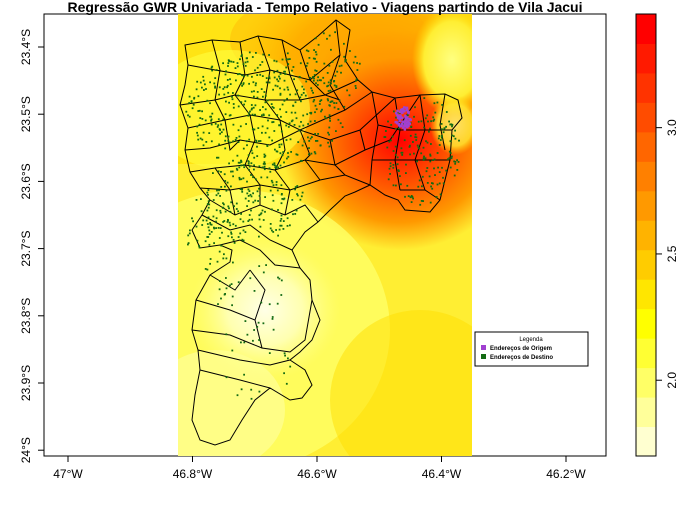 The height and width of the screenshot is (505, 700). Describe the element at coordinates (672, 253) in the screenshot. I see `colorbar-tick-label: 2.5` at that location.